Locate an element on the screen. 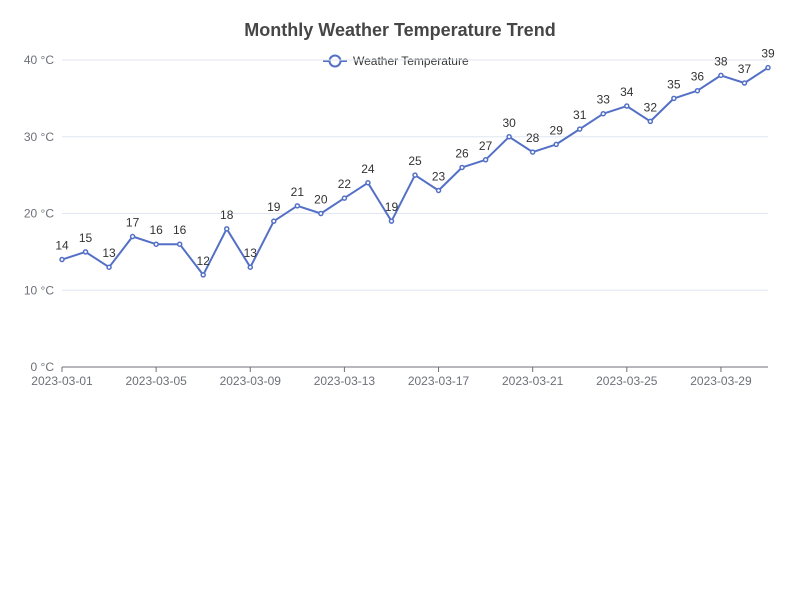 The height and width of the screenshot is (600, 800). data-label: 22 is located at coordinates (345, 184).